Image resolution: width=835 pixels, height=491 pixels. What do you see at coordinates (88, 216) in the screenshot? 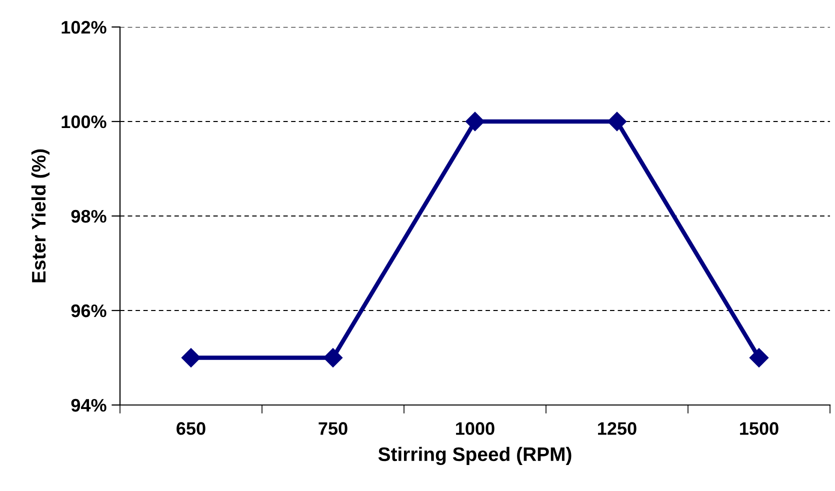
I see `y-tick-label: 98%` at bounding box center [88, 216].